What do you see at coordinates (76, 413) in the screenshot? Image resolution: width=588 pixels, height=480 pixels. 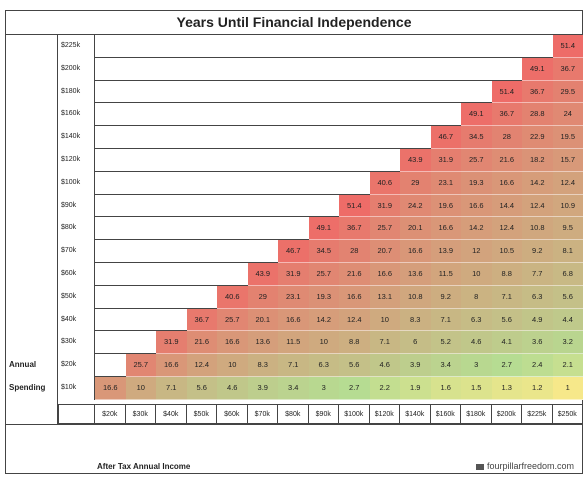 I see `corner` at bounding box center [76, 413].